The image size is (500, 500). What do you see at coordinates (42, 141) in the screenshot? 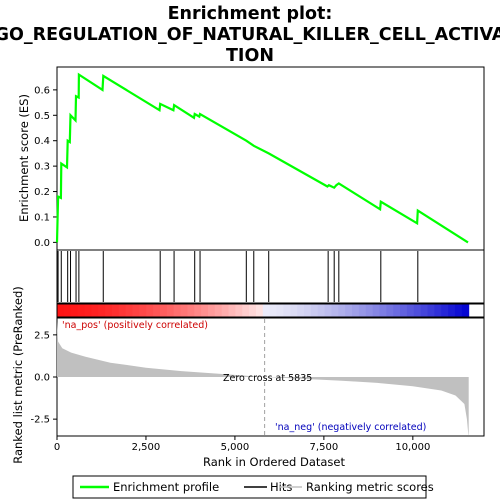
I see `es-ytick-label-4: 0.4` at bounding box center [42, 141].